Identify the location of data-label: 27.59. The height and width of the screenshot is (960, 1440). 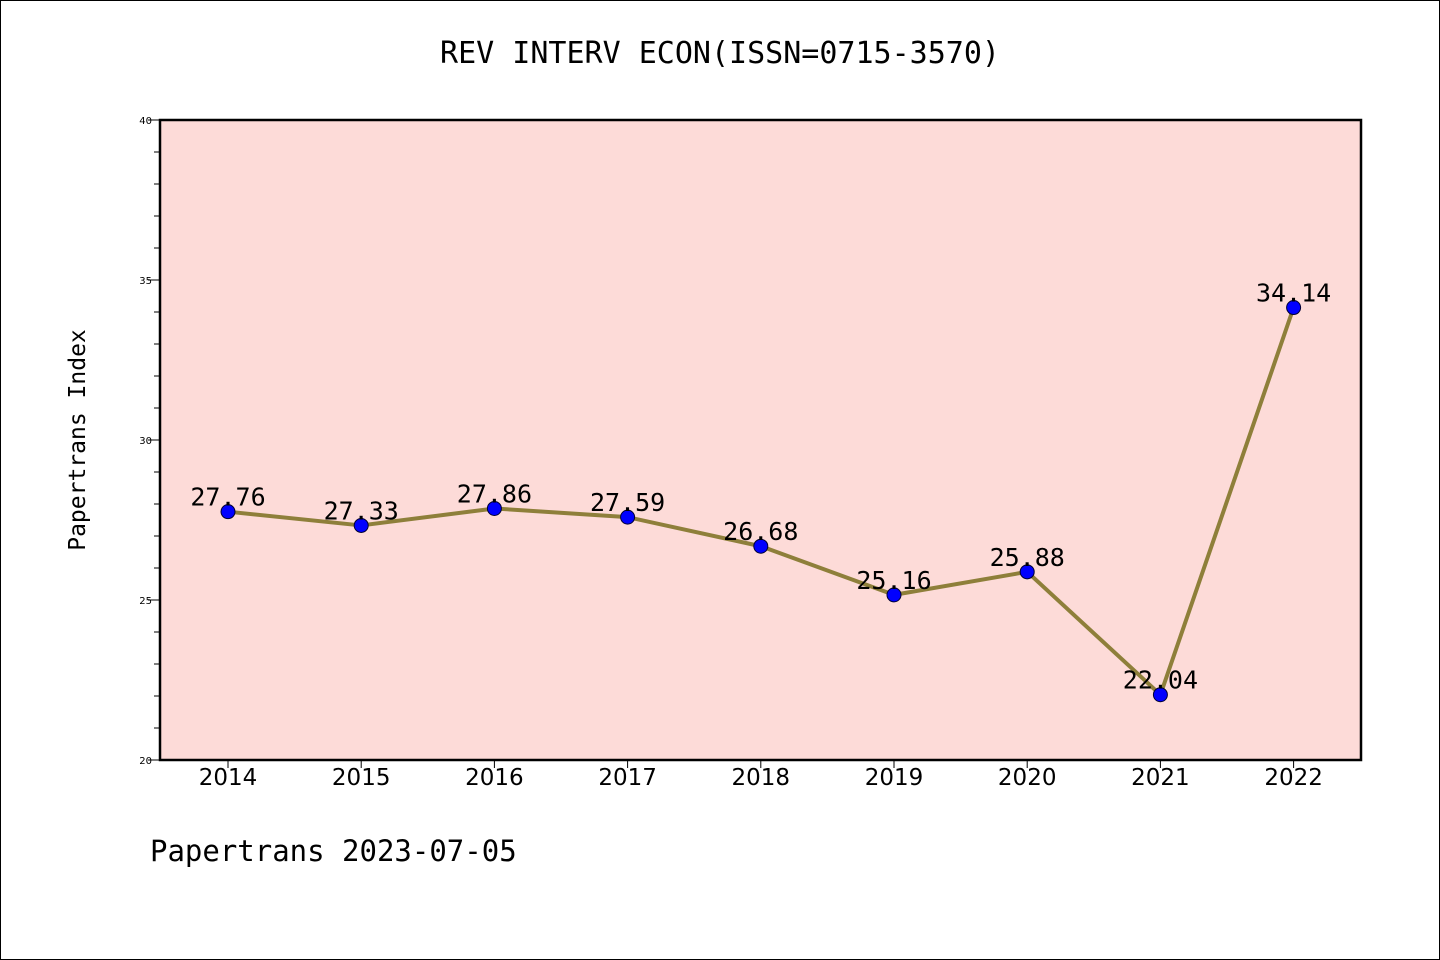
(627, 502).